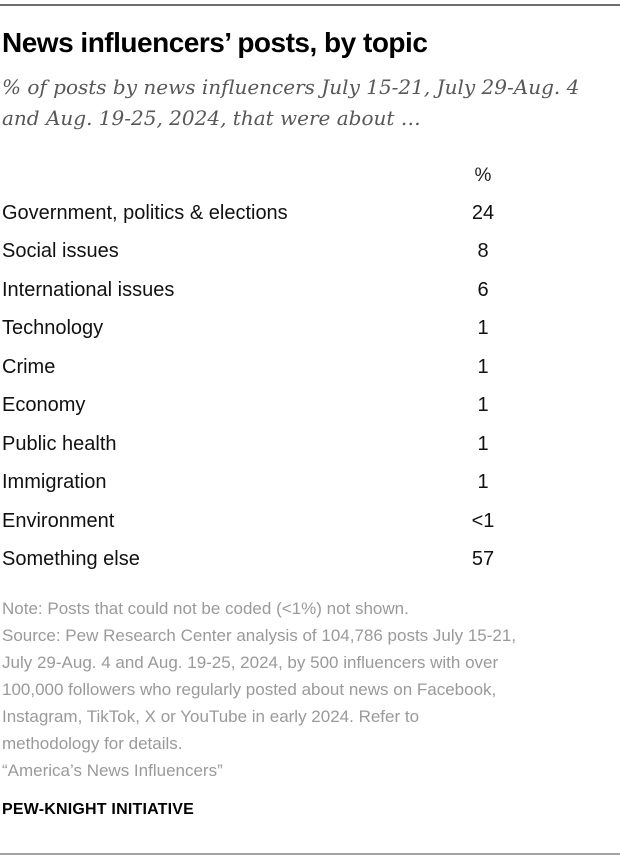 This screenshot has height=858, width=620. What do you see at coordinates (29, 366) in the screenshot?
I see `row-label: Crime` at bounding box center [29, 366].